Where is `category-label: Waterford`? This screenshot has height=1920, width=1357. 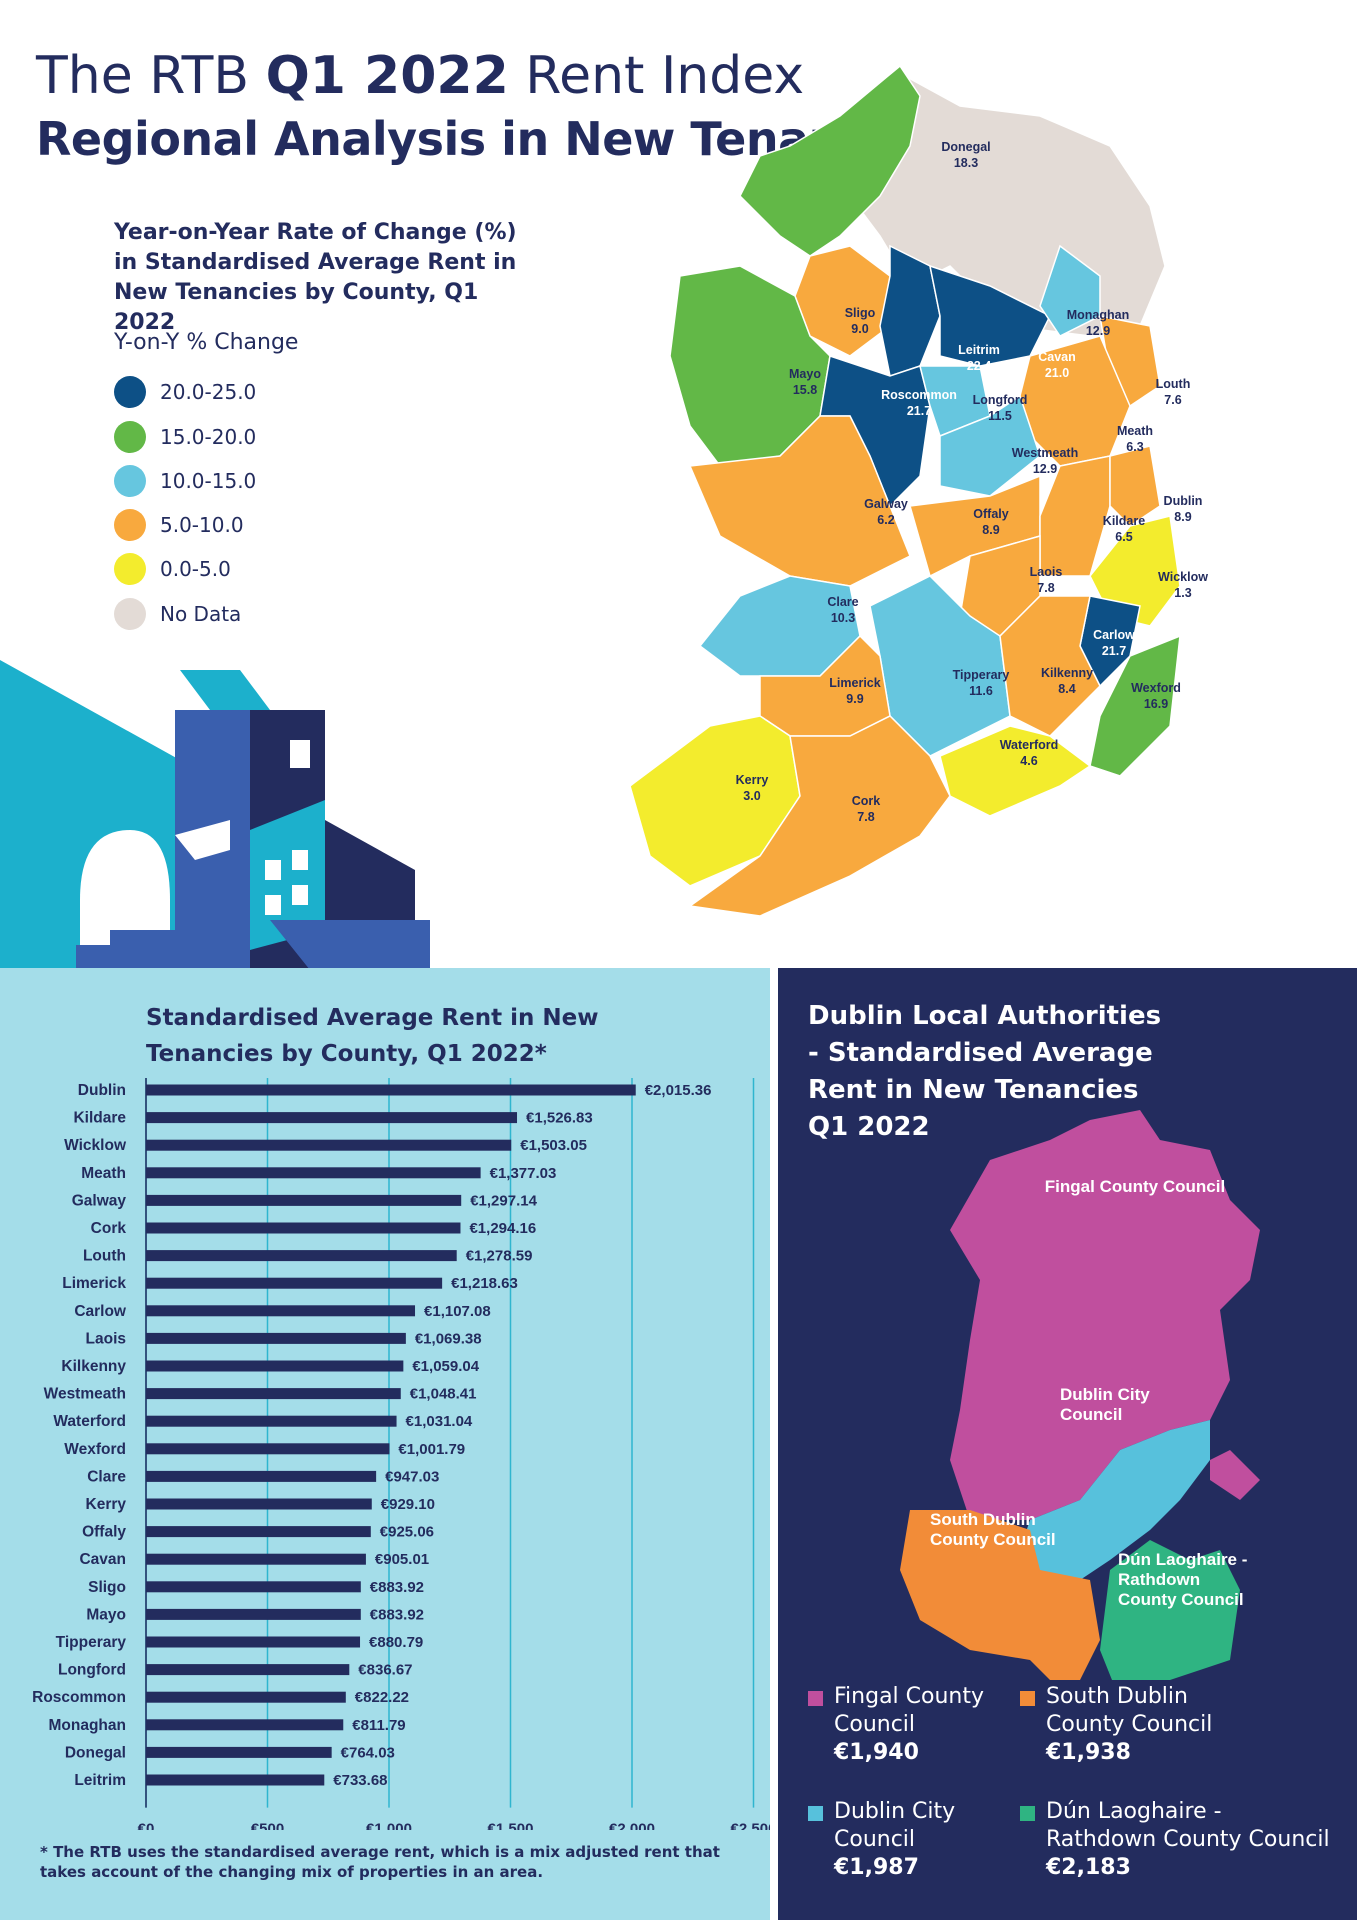 category-label: Waterford is located at coordinates (89, 1421).